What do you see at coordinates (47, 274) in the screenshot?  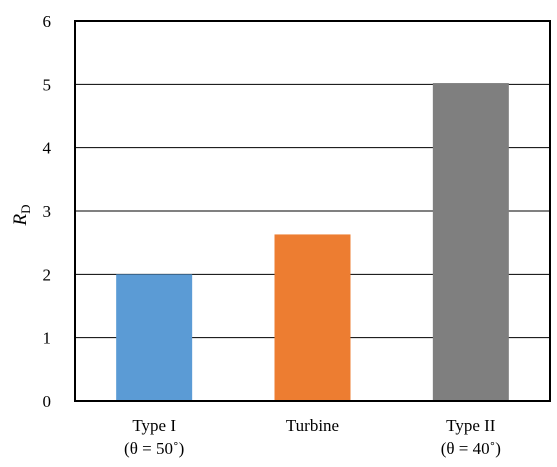 I see `y-tick-label-2: 2` at bounding box center [47, 274].